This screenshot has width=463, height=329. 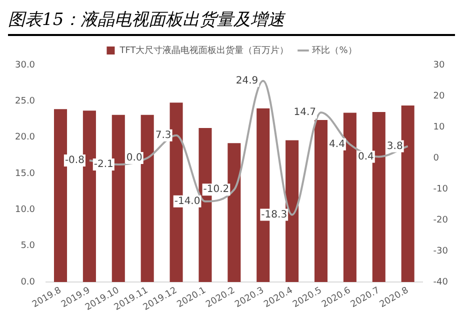 What do you see at coordinates (436, 158) in the screenshot?
I see `y2-tick-label: 0` at bounding box center [436, 158].